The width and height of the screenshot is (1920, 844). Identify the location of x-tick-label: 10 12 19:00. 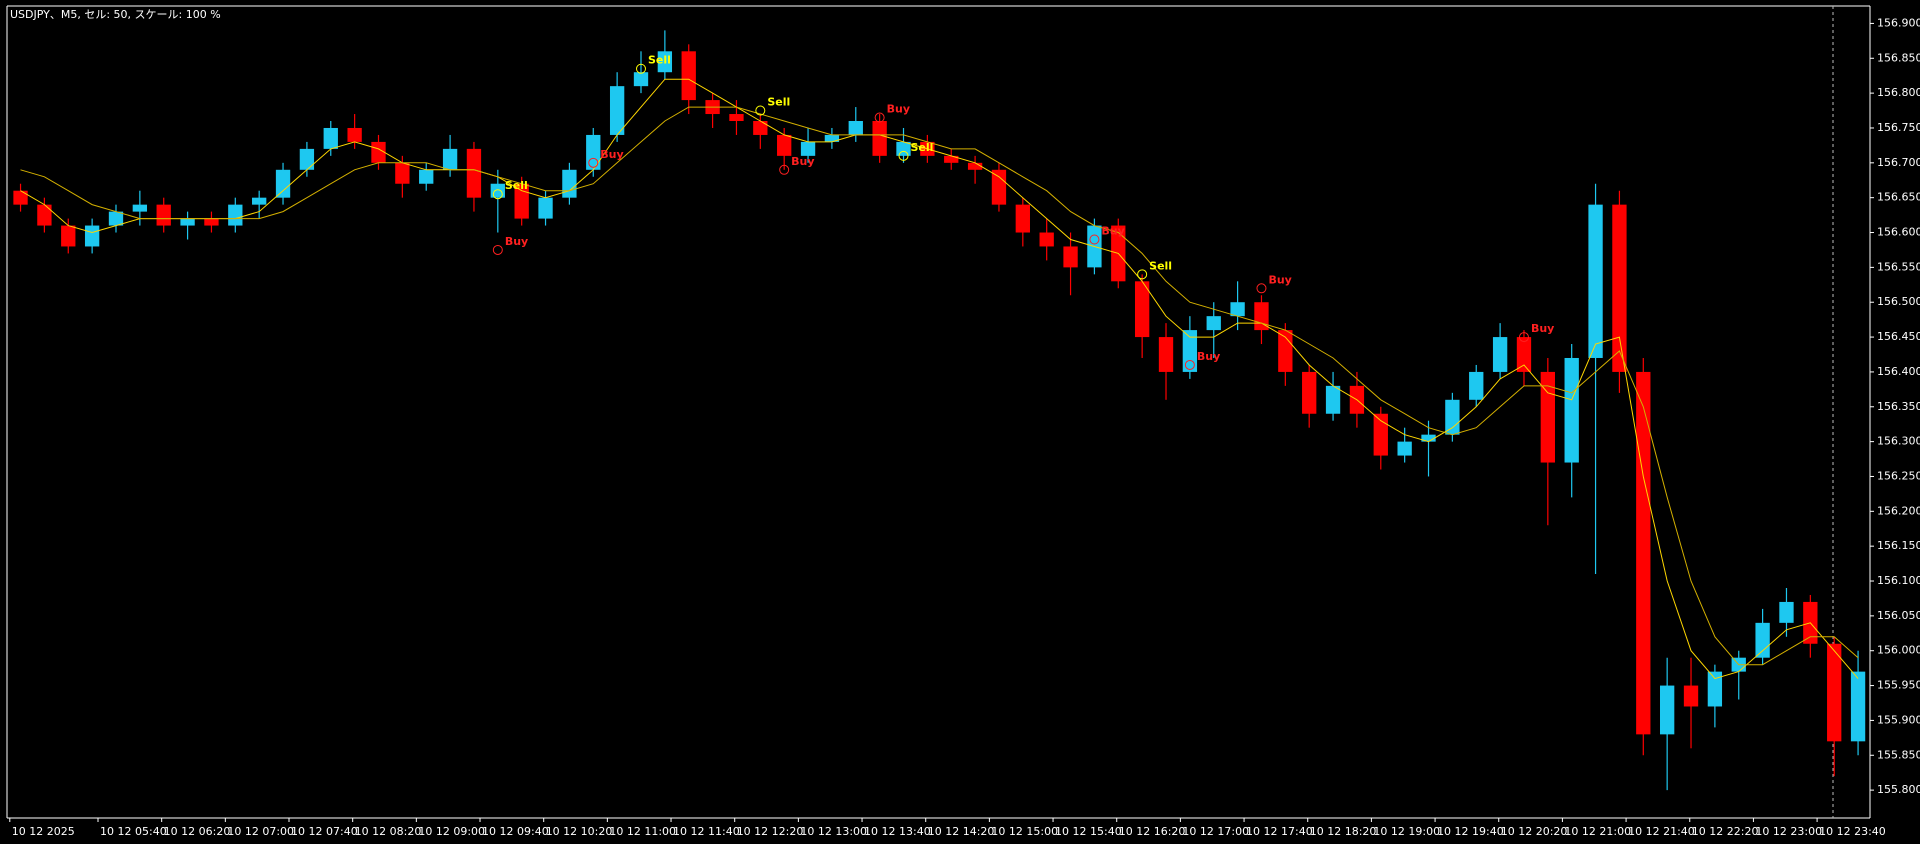
(1406, 831).